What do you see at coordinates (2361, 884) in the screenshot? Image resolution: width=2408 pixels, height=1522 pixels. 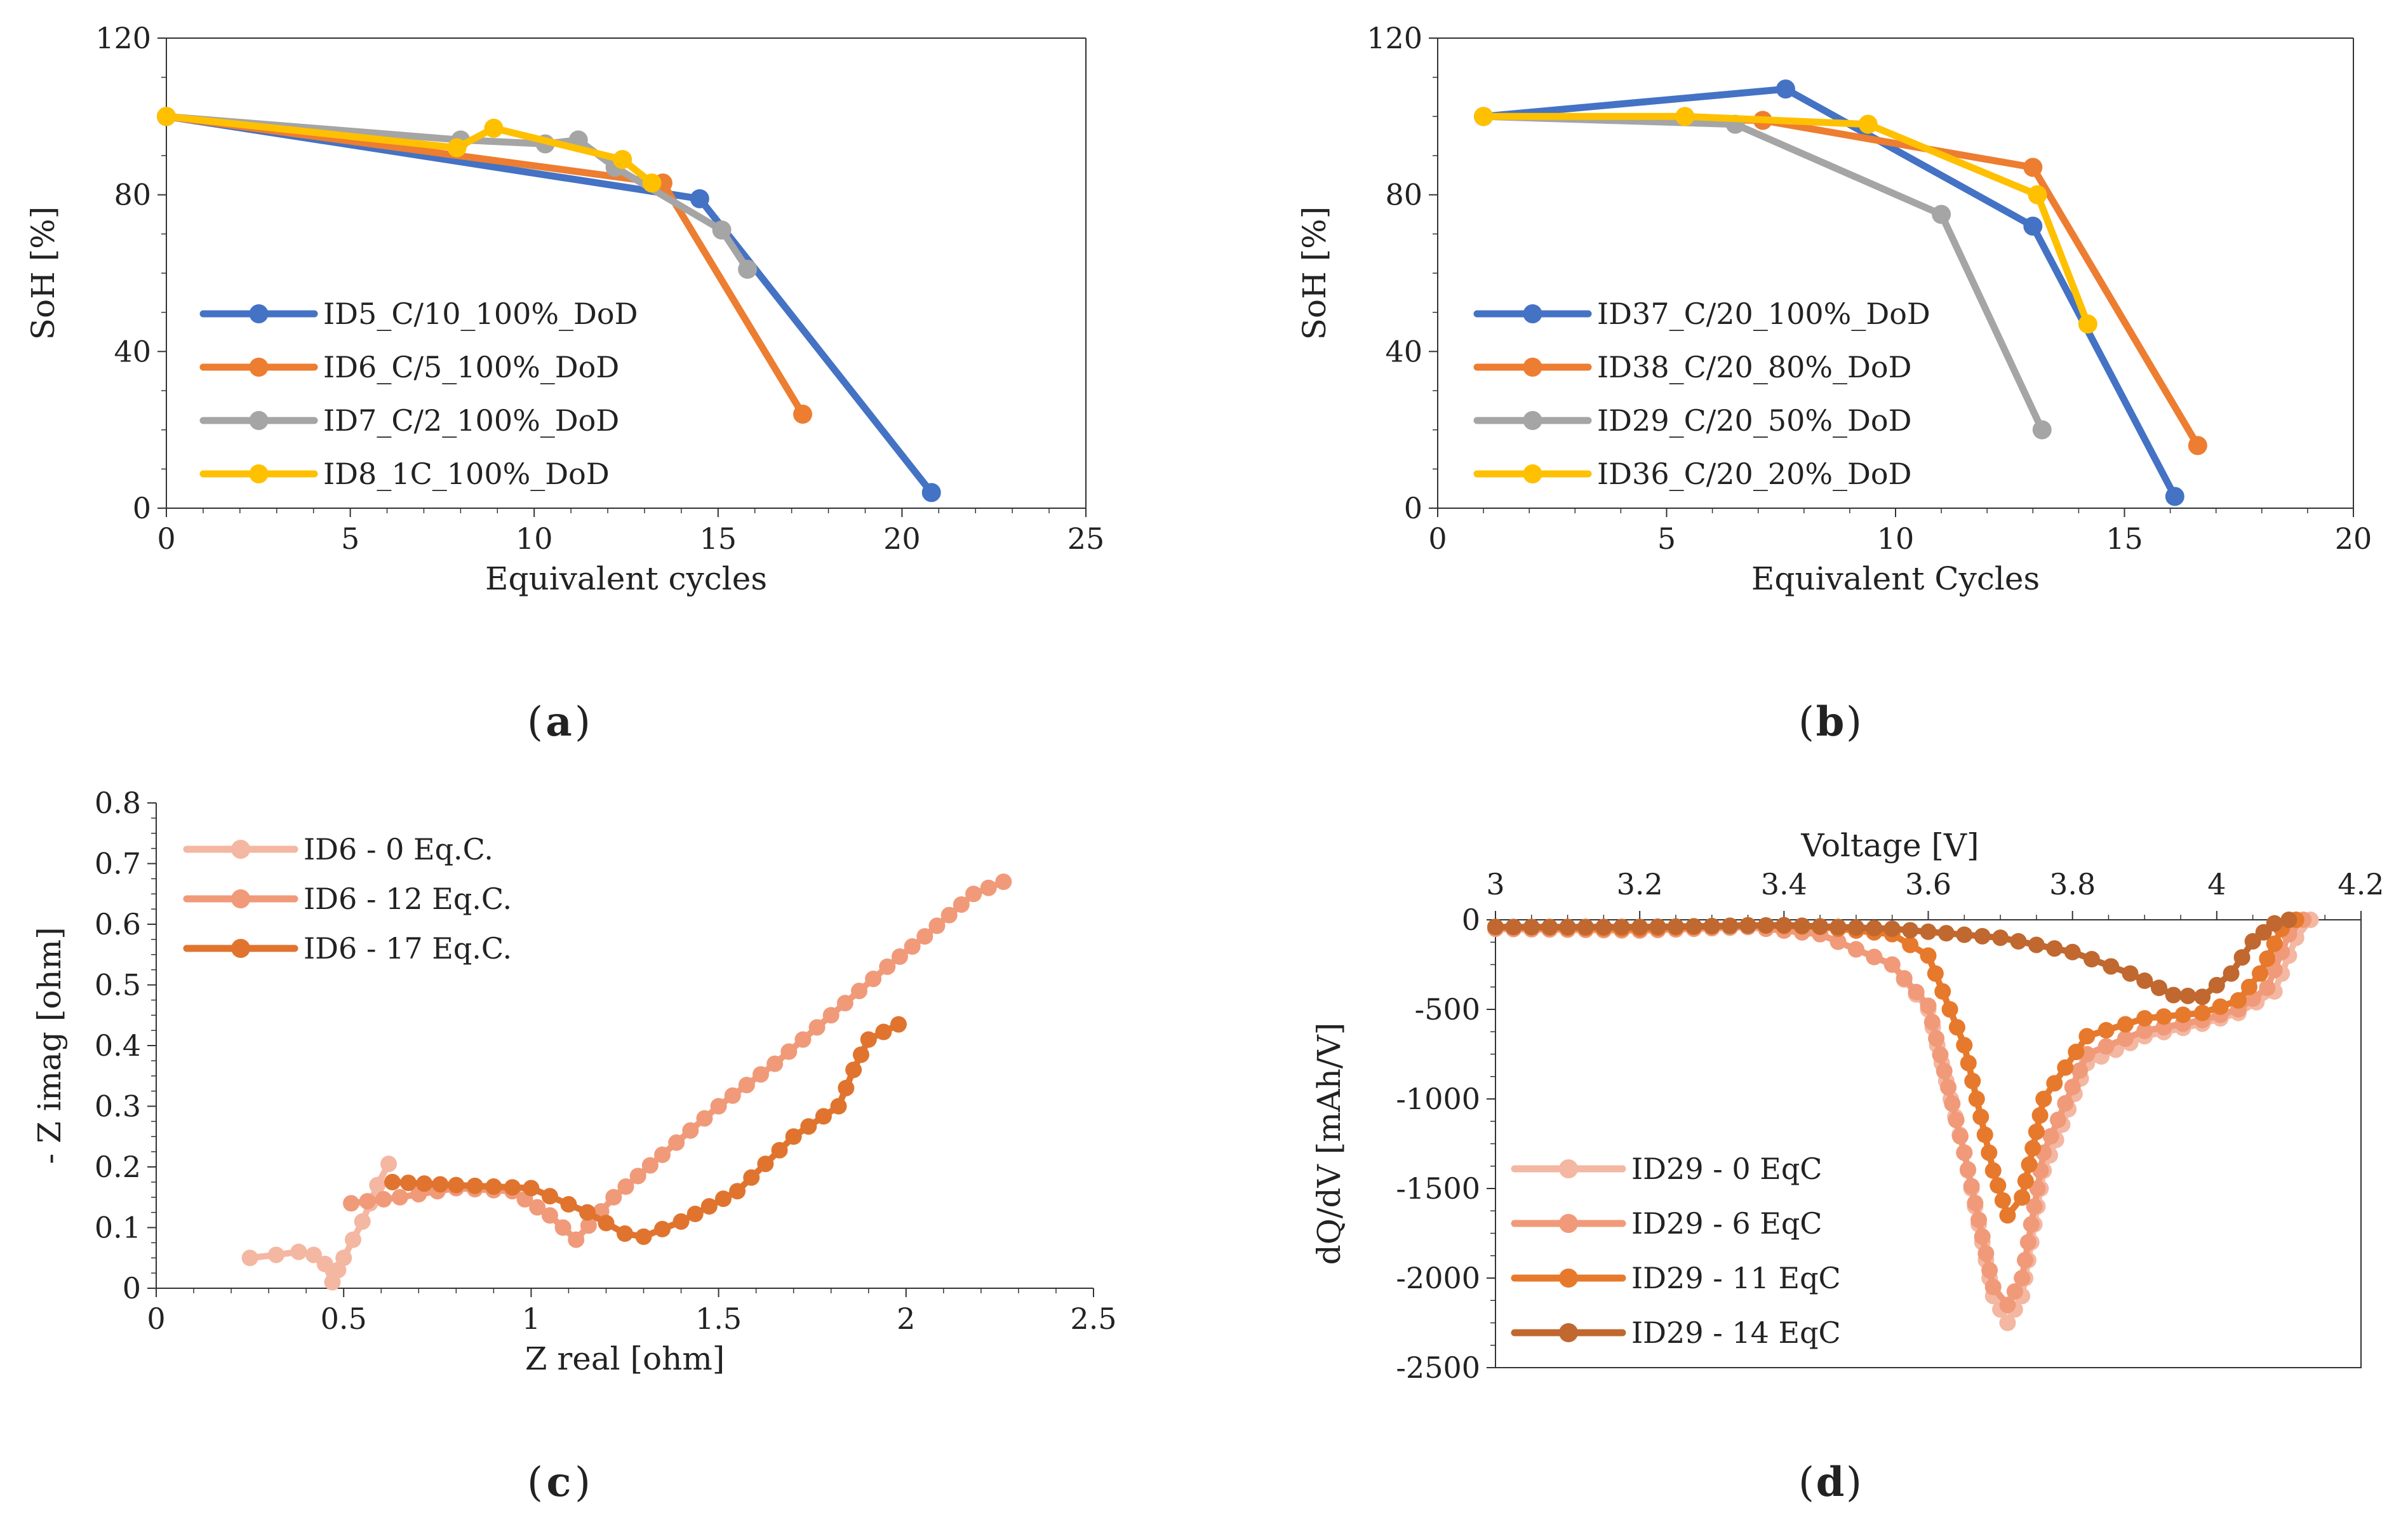 I see `x-tick-label: 4.2` at bounding box center [2361, 884].